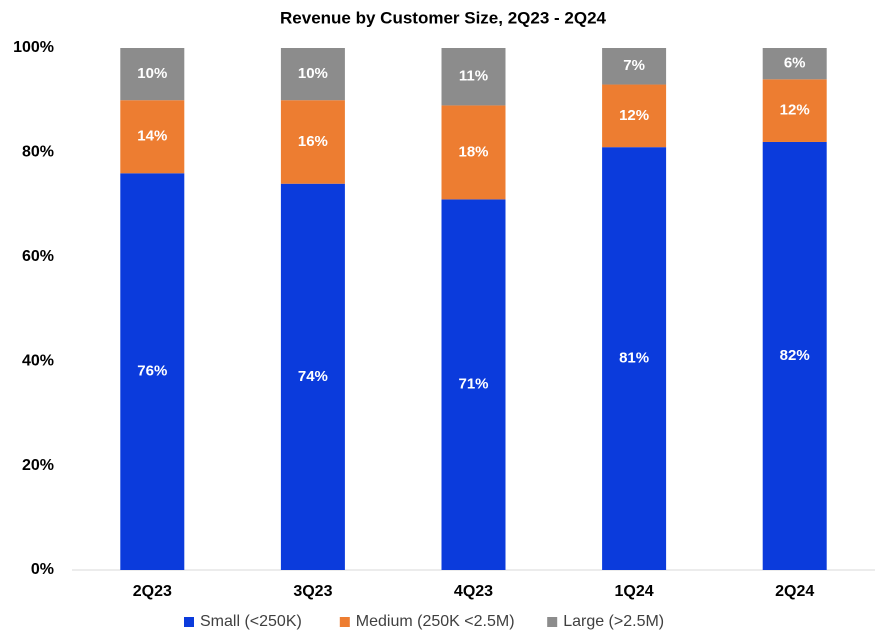 The image size is (887, 642). What do you see at coordinates (435, 621) in the screenshot?
I see `legend-label: Medium (250K <2.5M)` at bounding box center [435, 621].